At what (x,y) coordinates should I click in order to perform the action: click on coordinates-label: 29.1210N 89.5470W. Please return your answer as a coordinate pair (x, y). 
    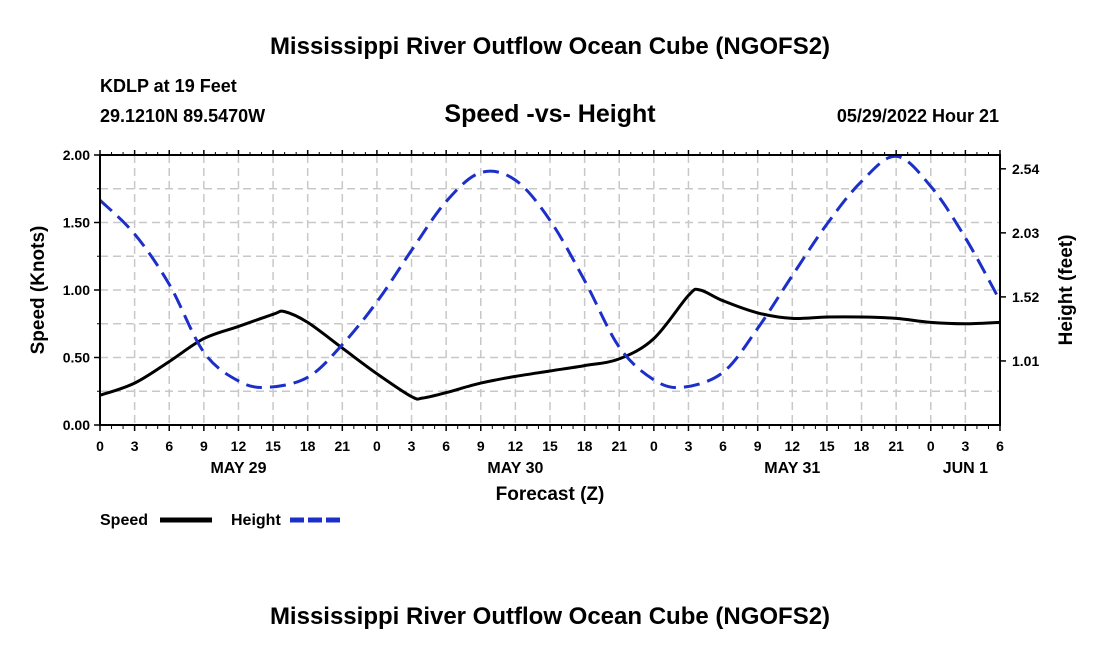
    Looking at the image, I should click on (183, 116).